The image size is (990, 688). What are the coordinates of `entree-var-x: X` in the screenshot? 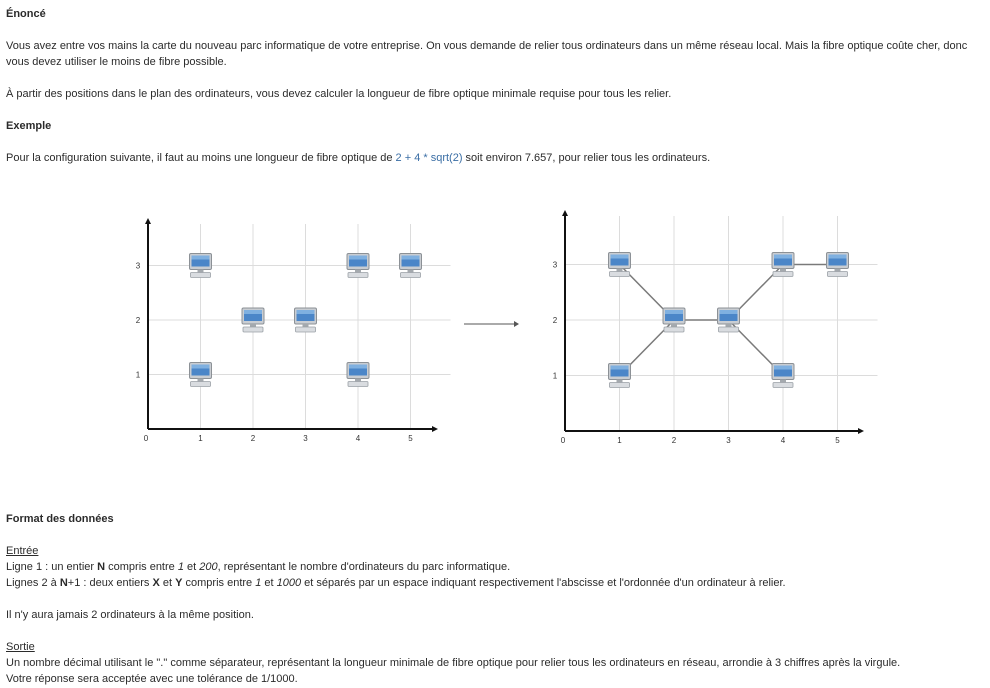 It's located at (156, 583).